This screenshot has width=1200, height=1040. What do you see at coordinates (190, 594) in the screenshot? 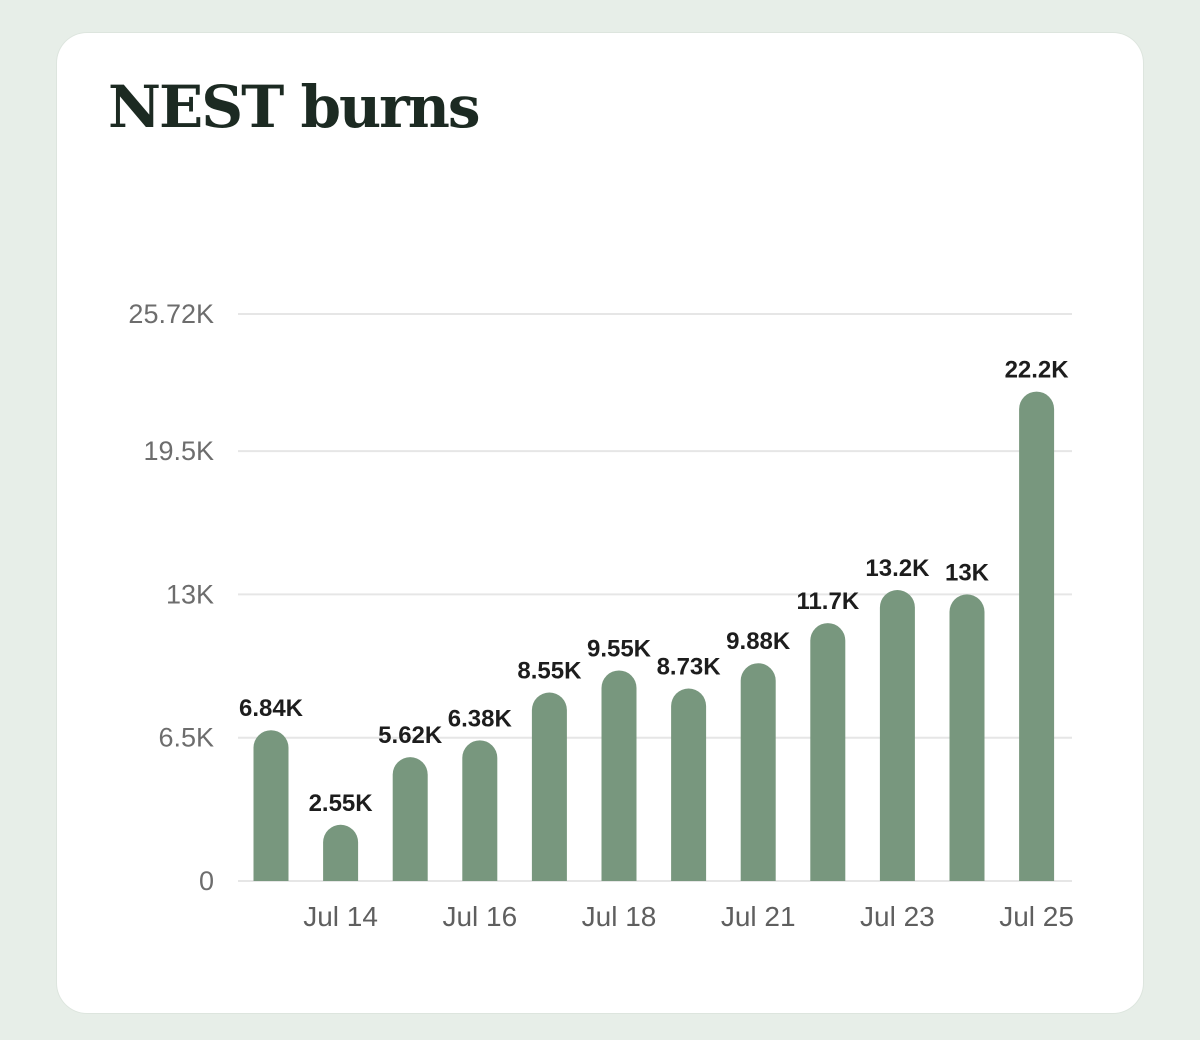
I see `y-tick-label: 13K` at bounding box center [190, 594].